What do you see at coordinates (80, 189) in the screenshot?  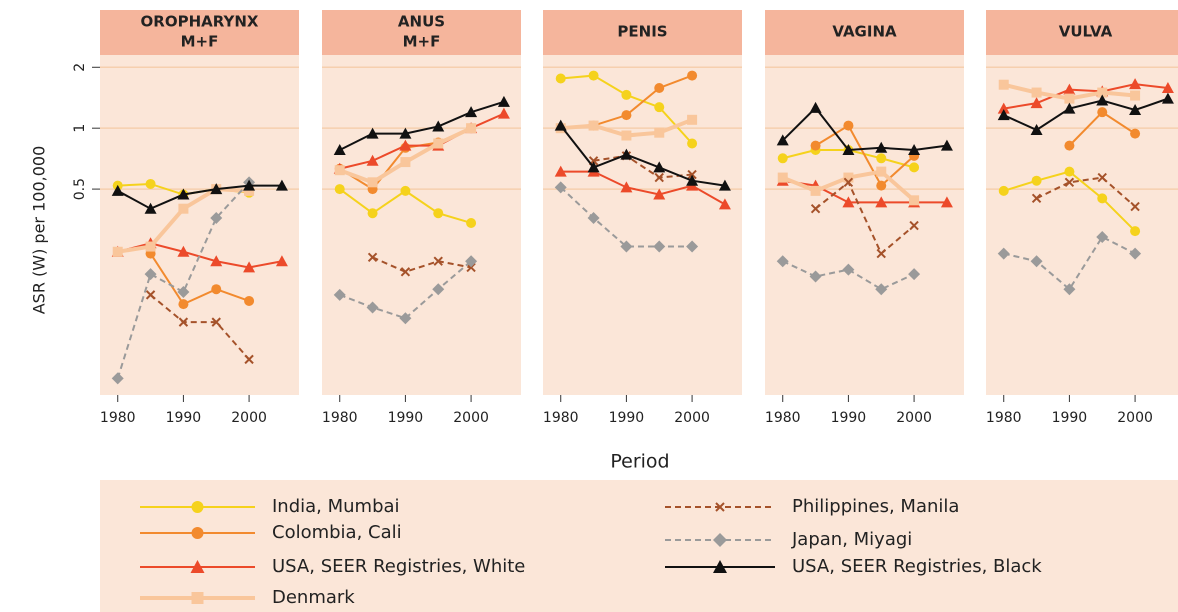 I see `y-tick-label: 0.5` at bounding box center [80, 189].